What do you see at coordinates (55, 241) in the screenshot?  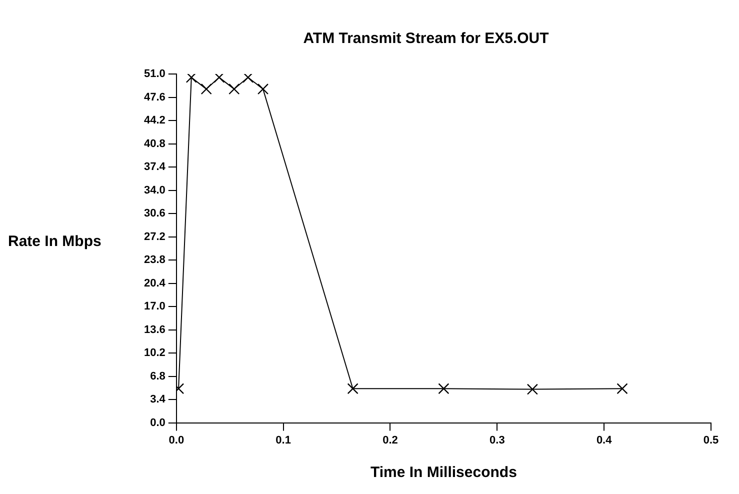 I see `y-axis-title: Rate In Mbps` at bounding box center [55, 241].